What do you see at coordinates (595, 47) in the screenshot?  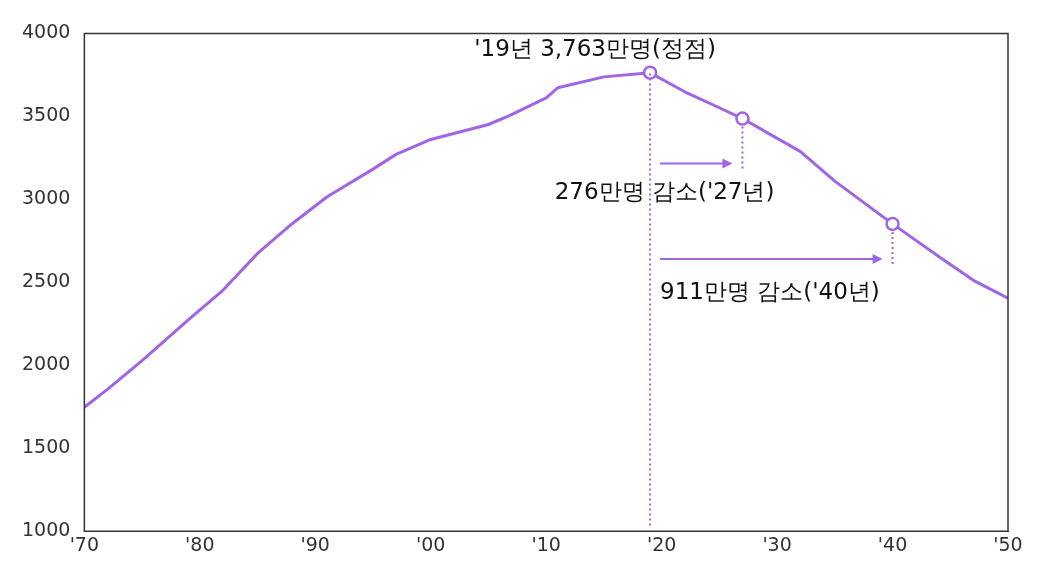 I see `annotation: '19년 3,763만명(정점)` at bounding box center [595, 47].